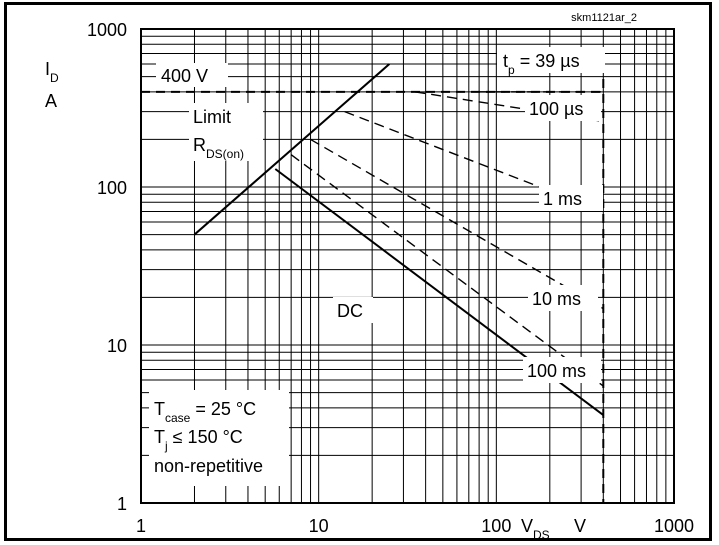  I want to click on x-tick-label: 1000, so click(674, 526).